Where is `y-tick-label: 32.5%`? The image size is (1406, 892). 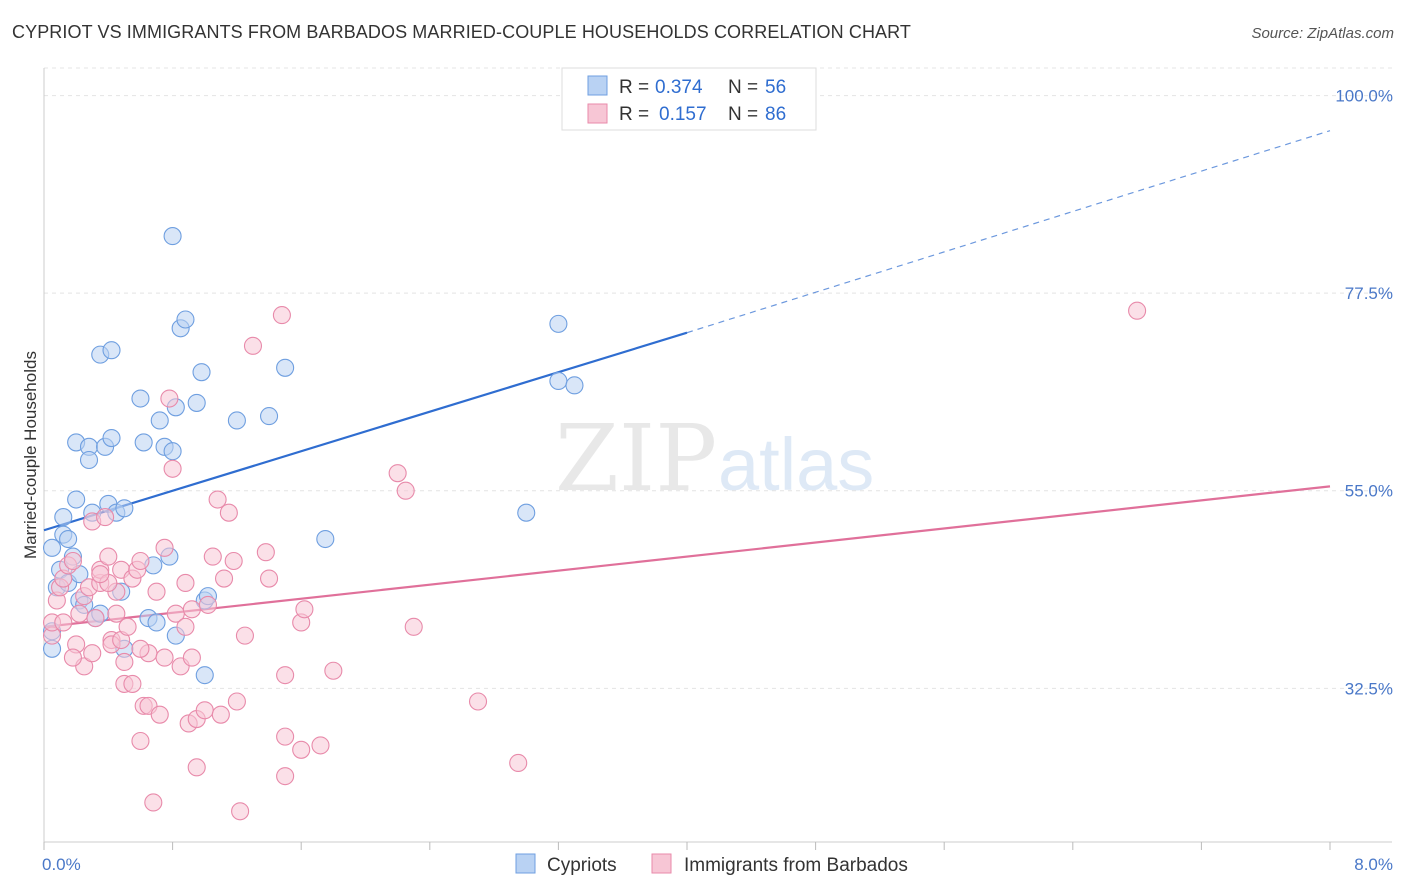 y-tick-label: 32.5% is located at coordinates (1369, 688).